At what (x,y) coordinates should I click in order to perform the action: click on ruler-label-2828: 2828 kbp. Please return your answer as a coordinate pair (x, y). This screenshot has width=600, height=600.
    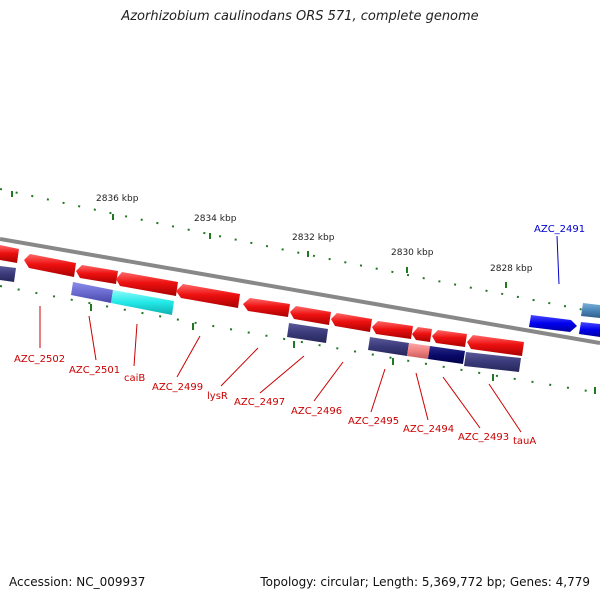
    Looking at the image, I should click on (511, 269).